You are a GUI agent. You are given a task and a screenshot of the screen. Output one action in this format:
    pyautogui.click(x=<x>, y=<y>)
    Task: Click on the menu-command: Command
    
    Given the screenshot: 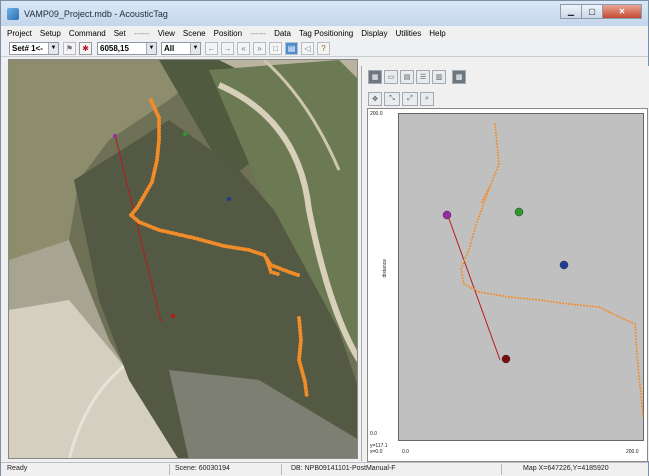 What is the action you would take?
    pyautogui.click(x=87, y=33)
    